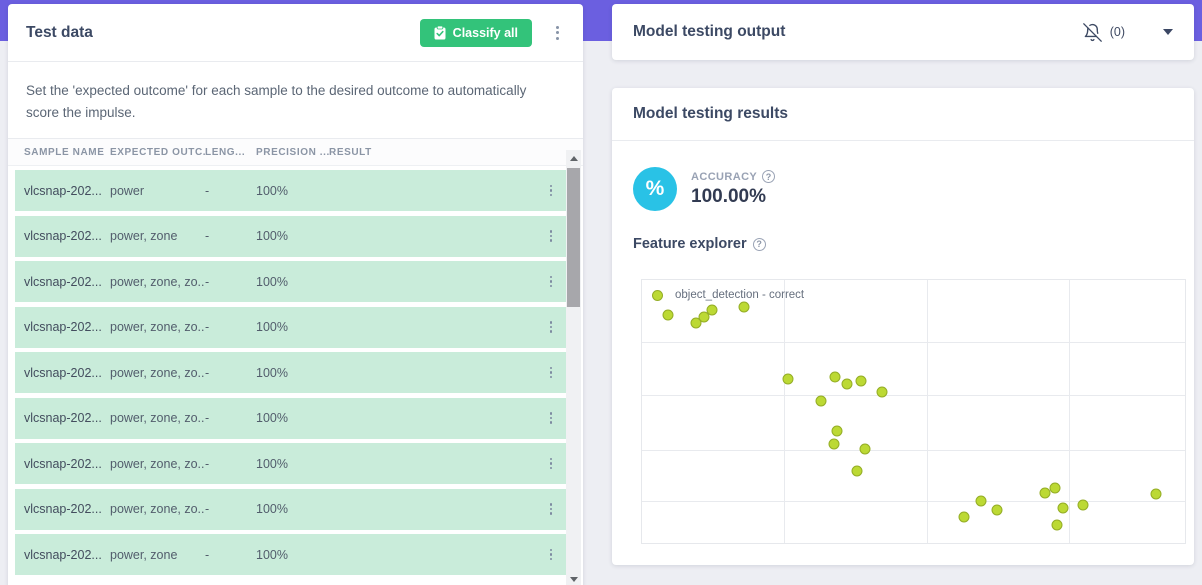 This screenshot has height=585, width=1202. I want to click on cell-exp: power, zone, so click(144, 236).